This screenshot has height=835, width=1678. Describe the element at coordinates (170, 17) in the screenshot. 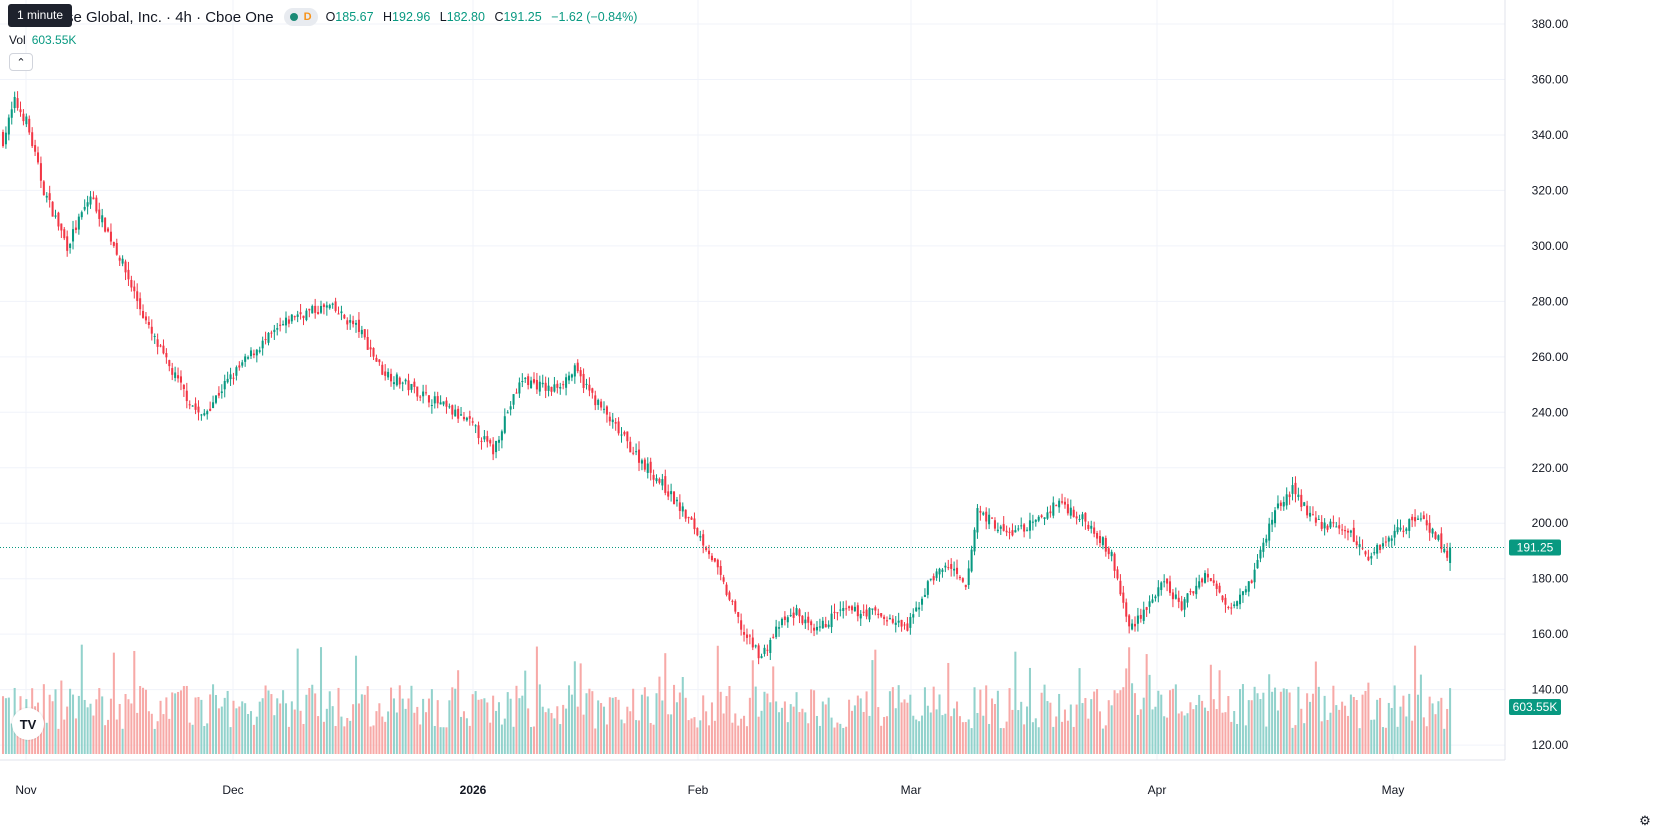

I see `symbol-title: se Global, Inc. · 4h · Cboe One` at that location.